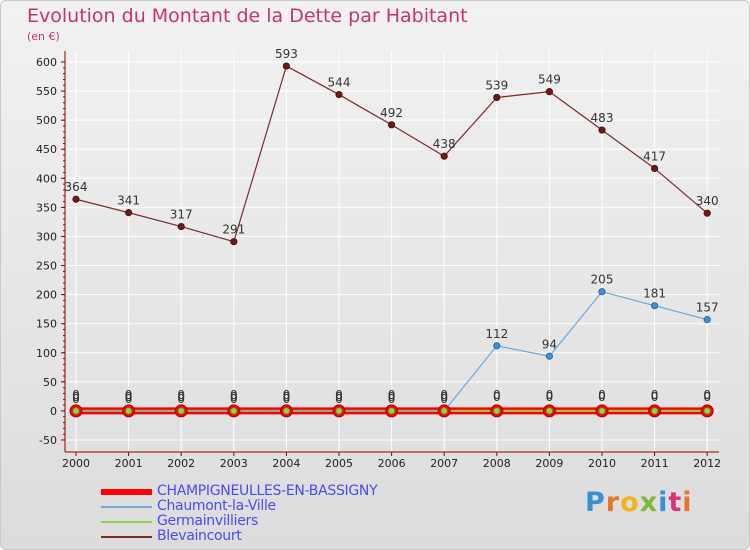  I want to click on data-label-blevaincourt: 341, so click(128, 201).